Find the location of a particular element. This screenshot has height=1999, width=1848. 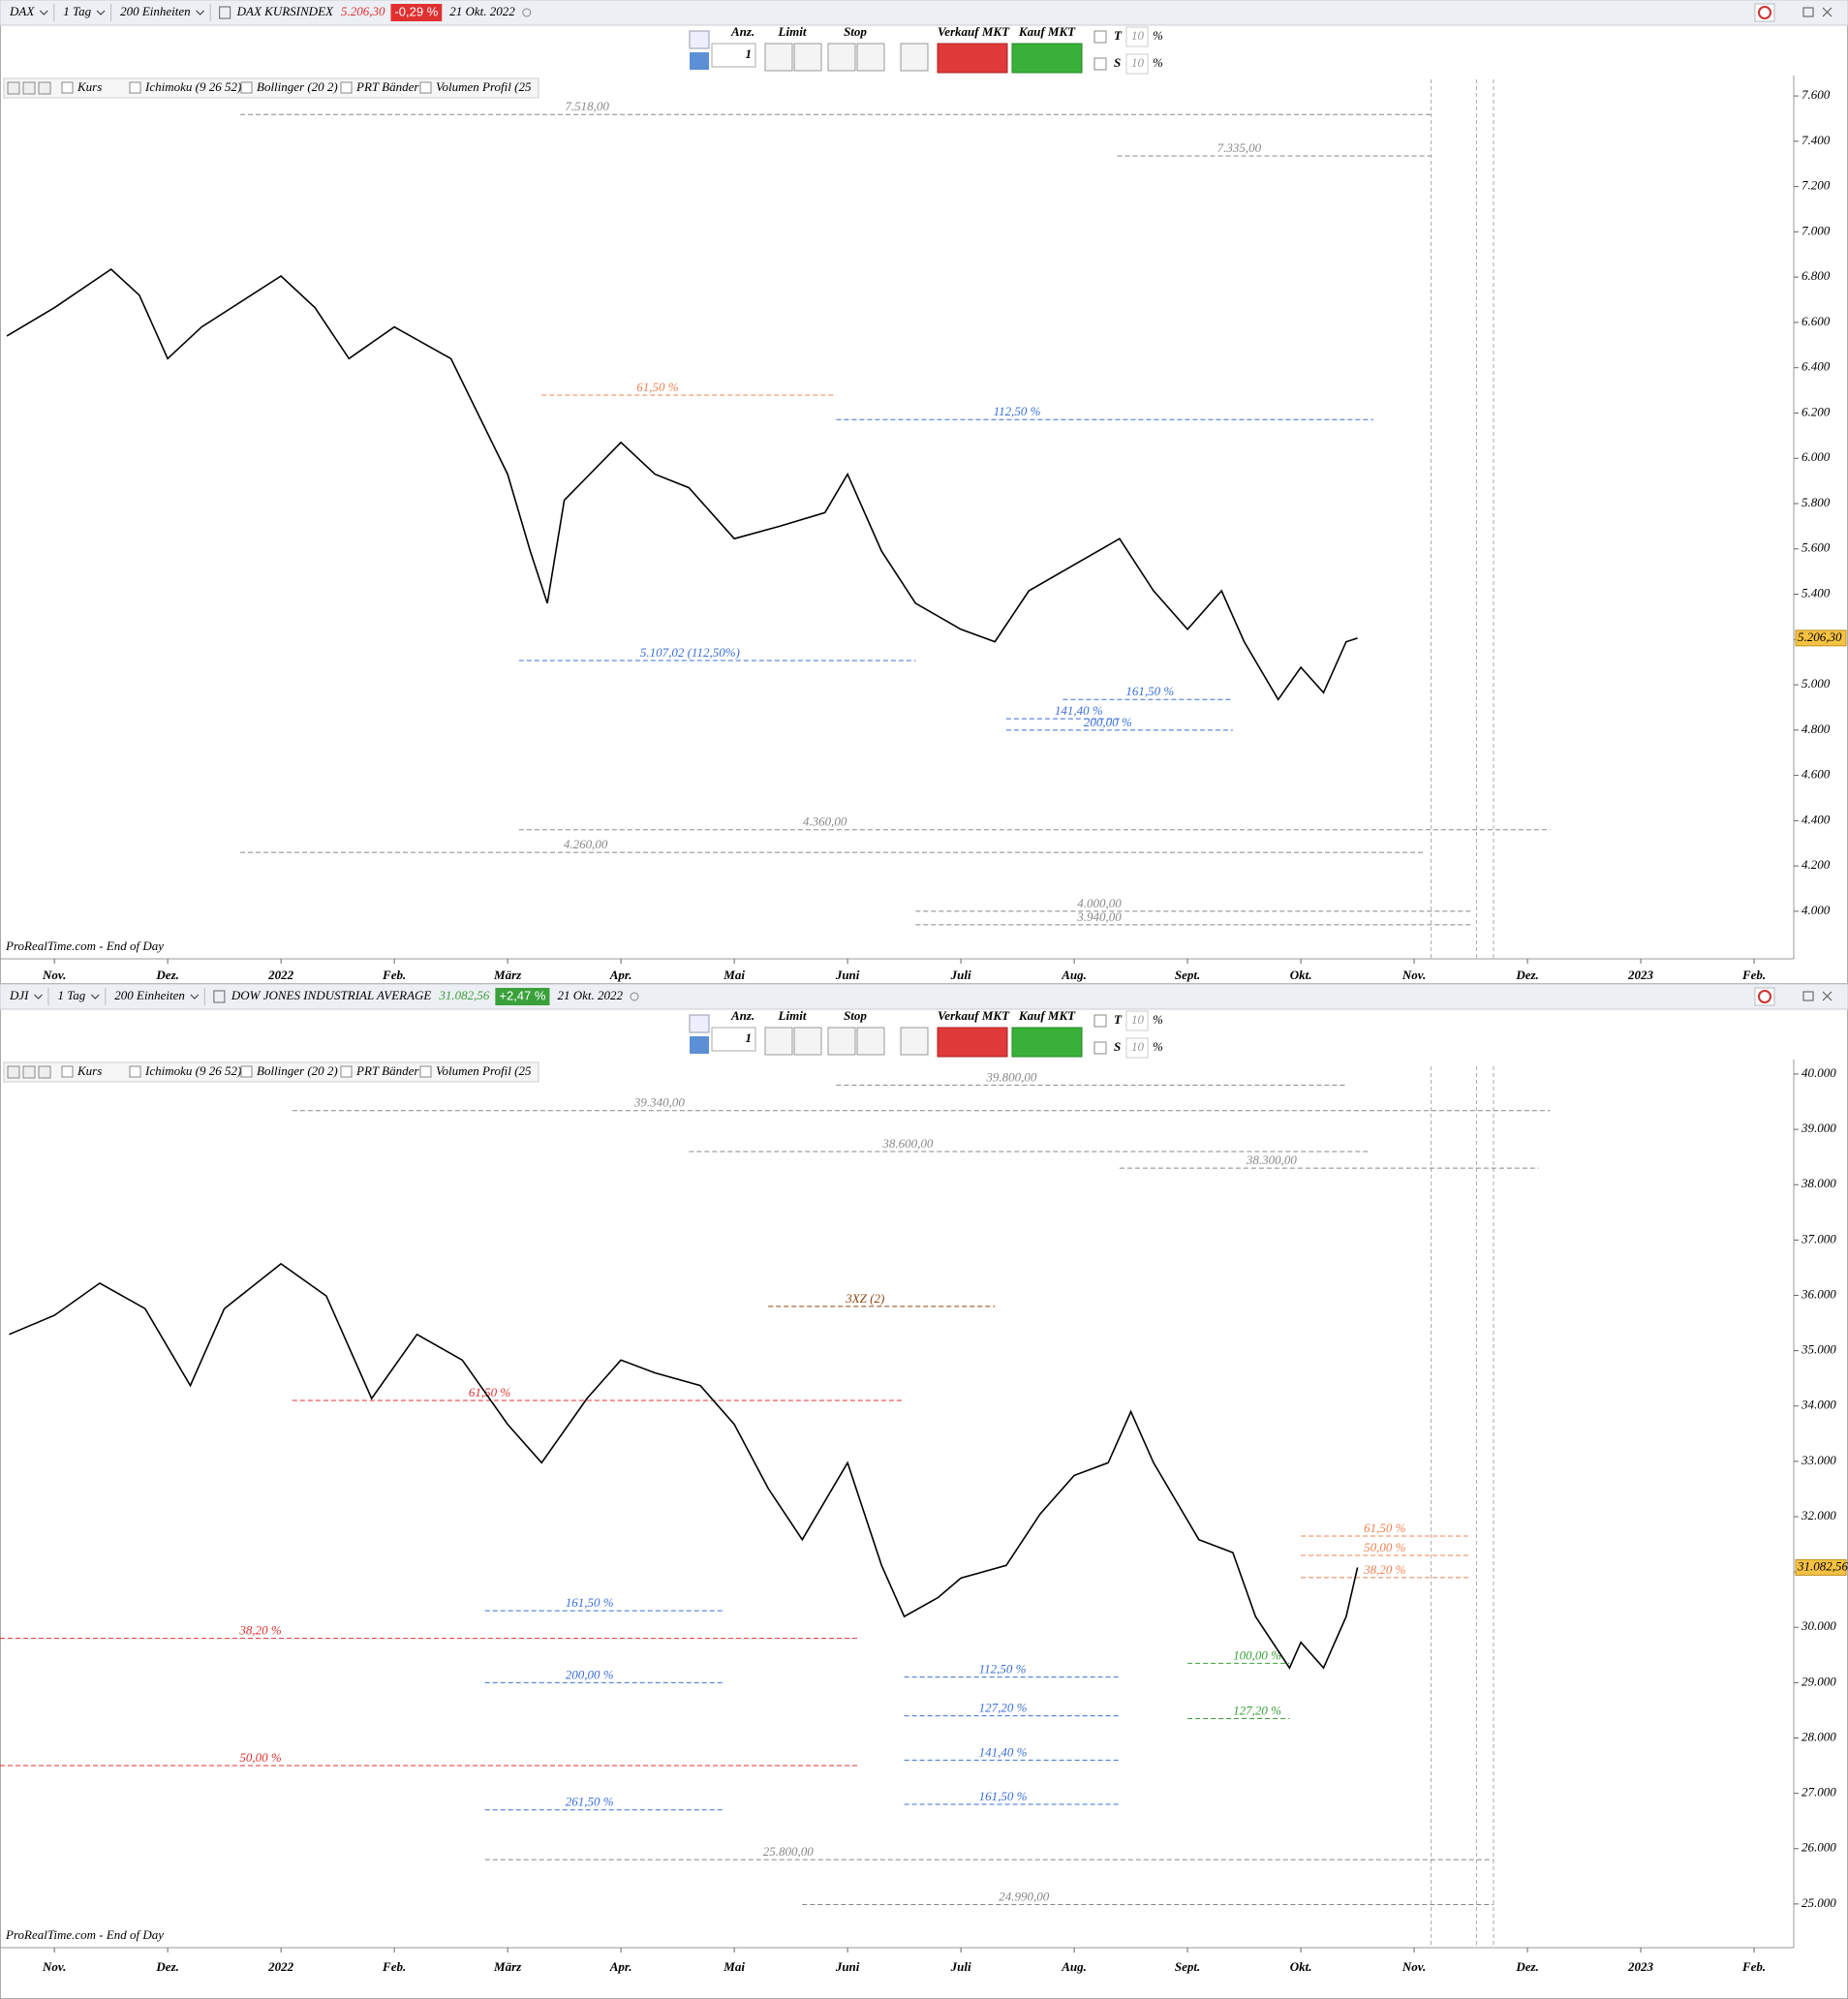

x-tick-label: Mai is located at coordinates (734, 1967).